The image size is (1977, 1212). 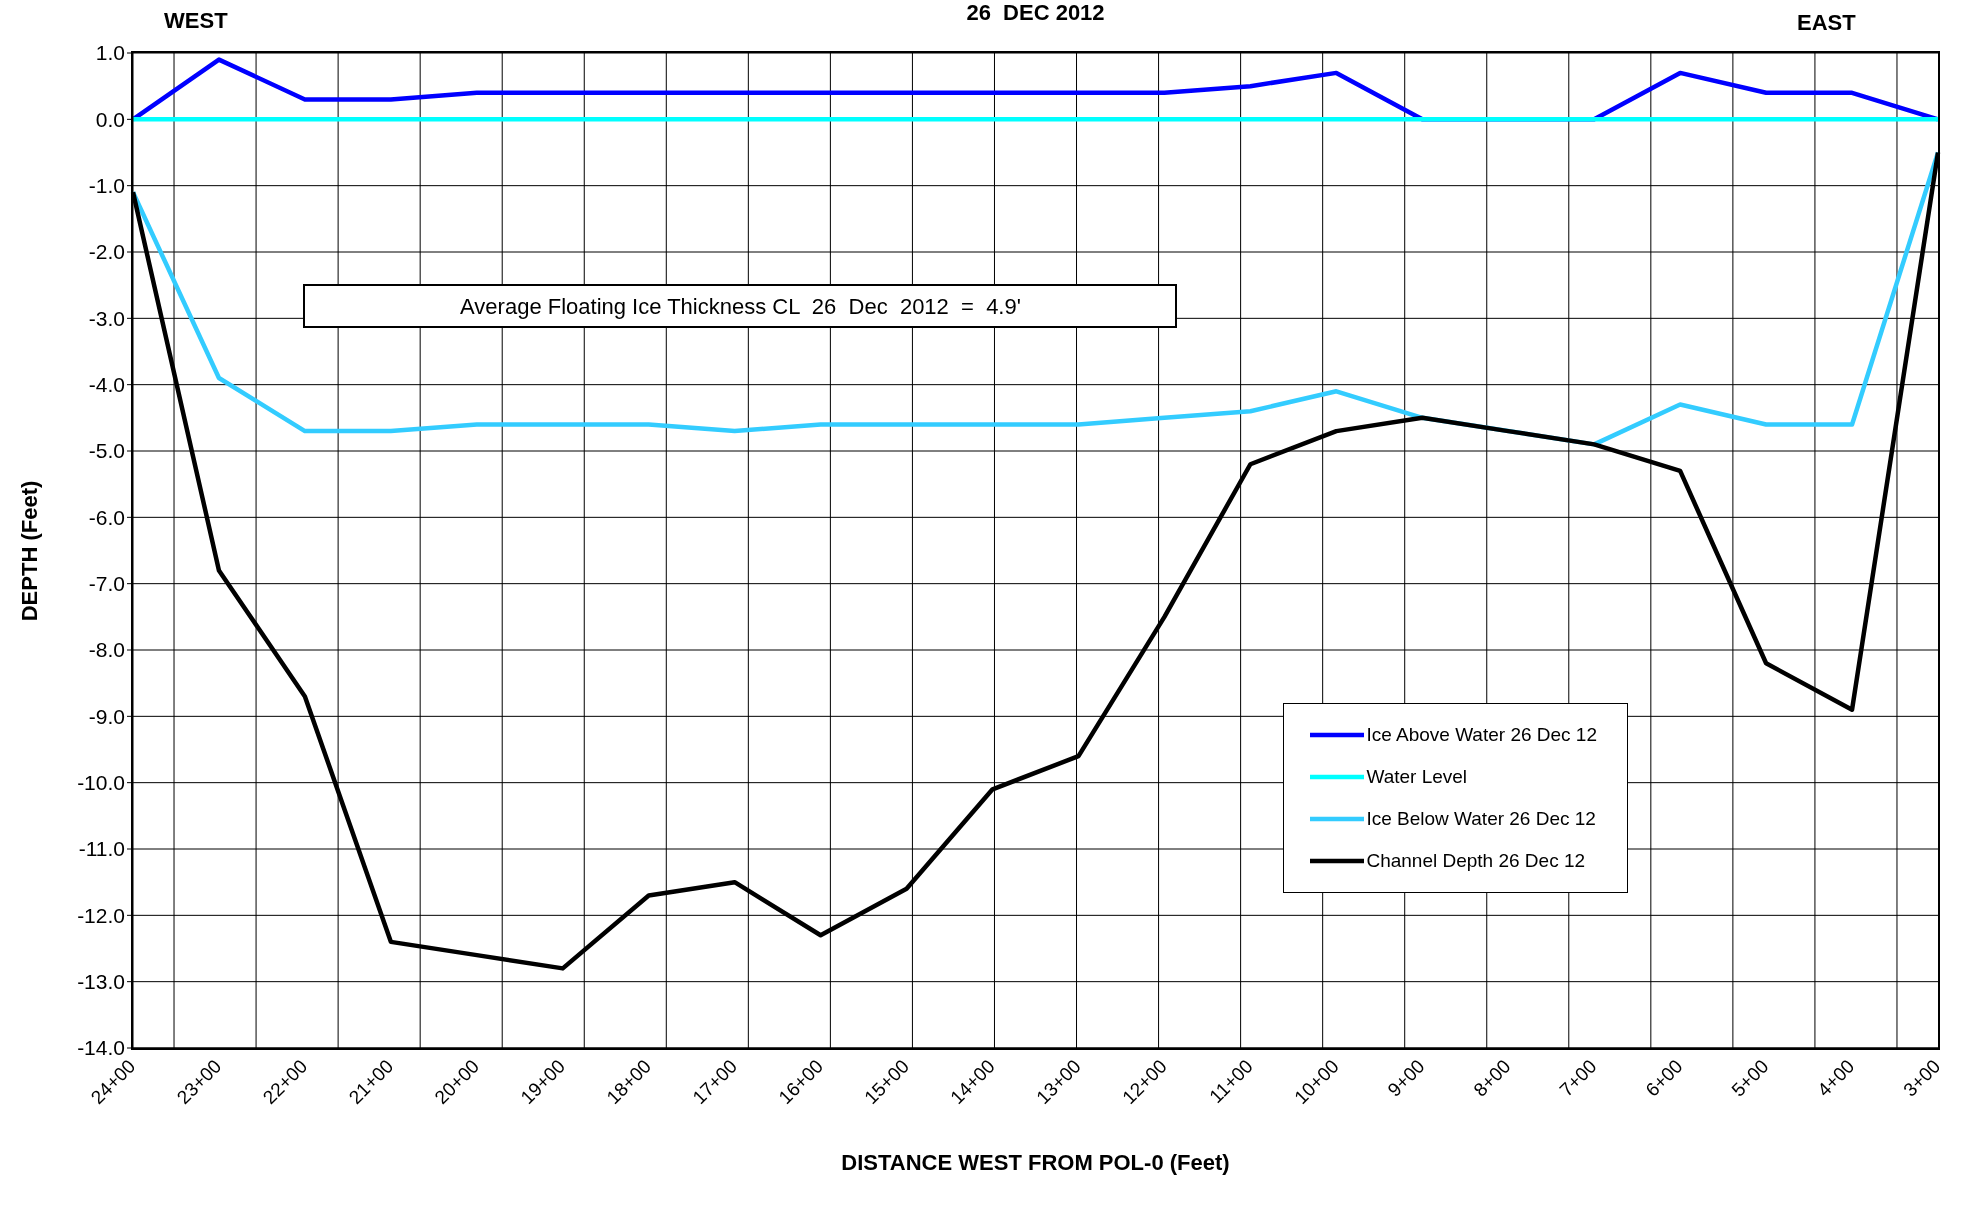 What do you see at coordinates (106, 517) in the screenshot?
I see `y-tick-label: -6.0` at bounding box center [106, 517].